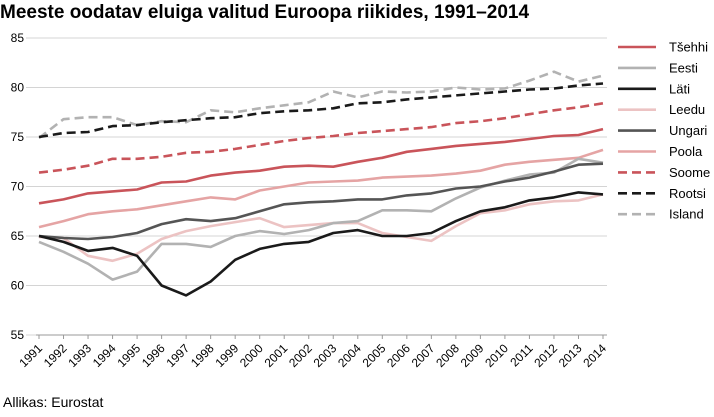 Image resolution: width=714 pixels, height=417 pixels. What do you see at coordinates (227, 355) in the screenshot?
I see `x-tick-label-1999: 1999` at bounding box center [227, 355].